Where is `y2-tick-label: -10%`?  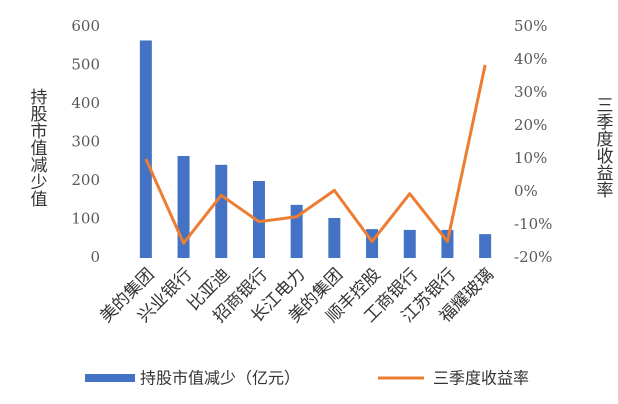
y2-tick-label: -10% is located at coordinates (533, 224).